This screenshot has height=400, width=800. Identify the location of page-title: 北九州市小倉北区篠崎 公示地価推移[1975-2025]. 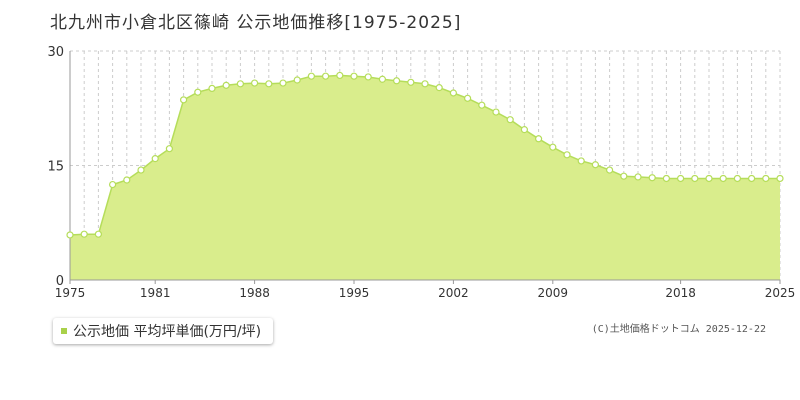
(256, 23).